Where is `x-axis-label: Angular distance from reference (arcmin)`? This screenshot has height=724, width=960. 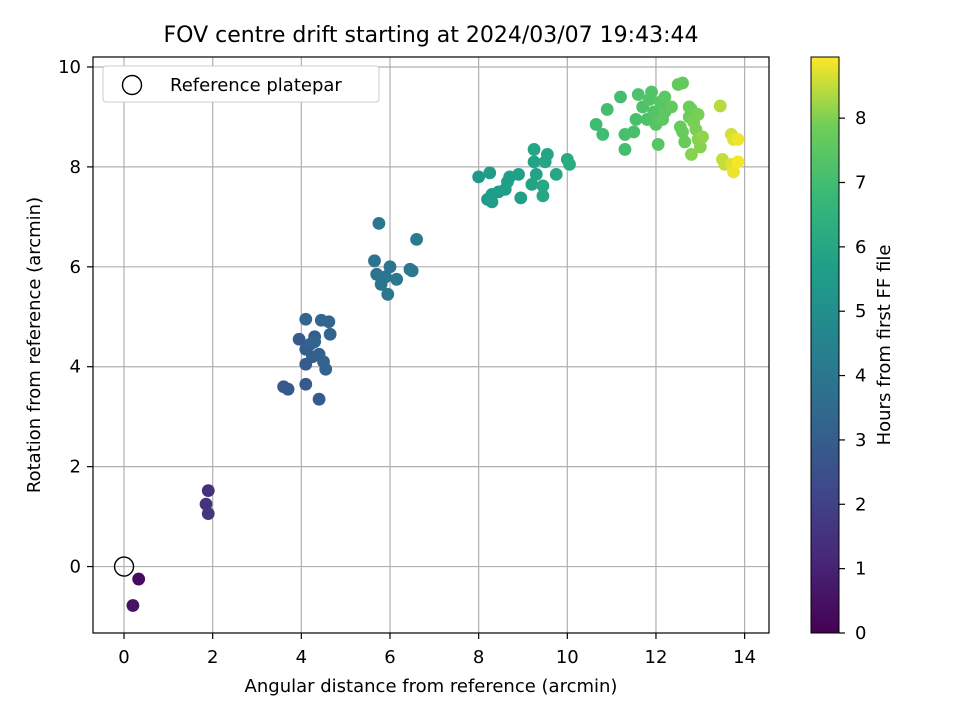 x-axis-label: Angular distance from reference (arcmin) is located at coordinates (431, 686).